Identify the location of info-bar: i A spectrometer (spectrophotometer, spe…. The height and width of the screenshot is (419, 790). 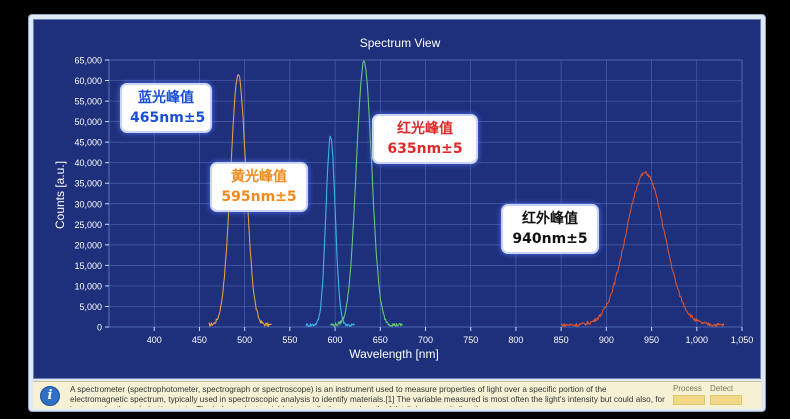
(397, 395).